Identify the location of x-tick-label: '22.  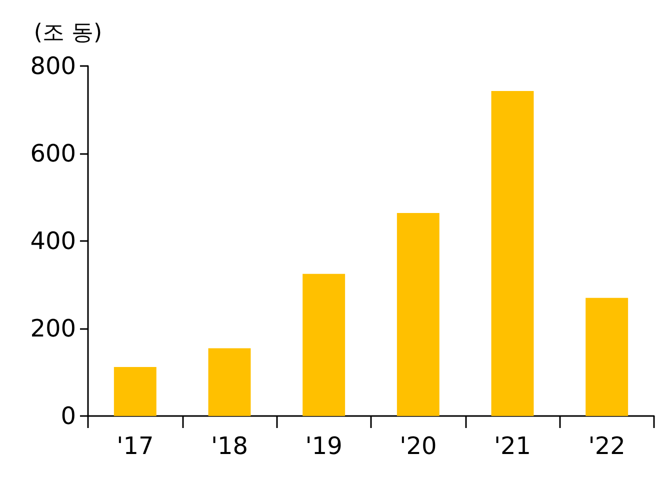
(607, 446).